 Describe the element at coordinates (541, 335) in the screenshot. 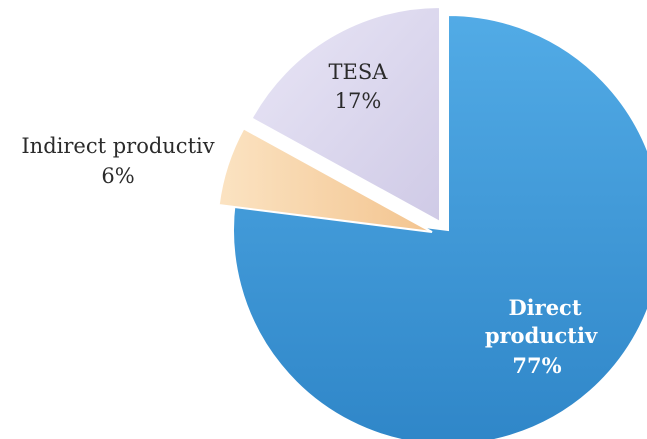

I see `label-direct-line2: productiv` at that location.